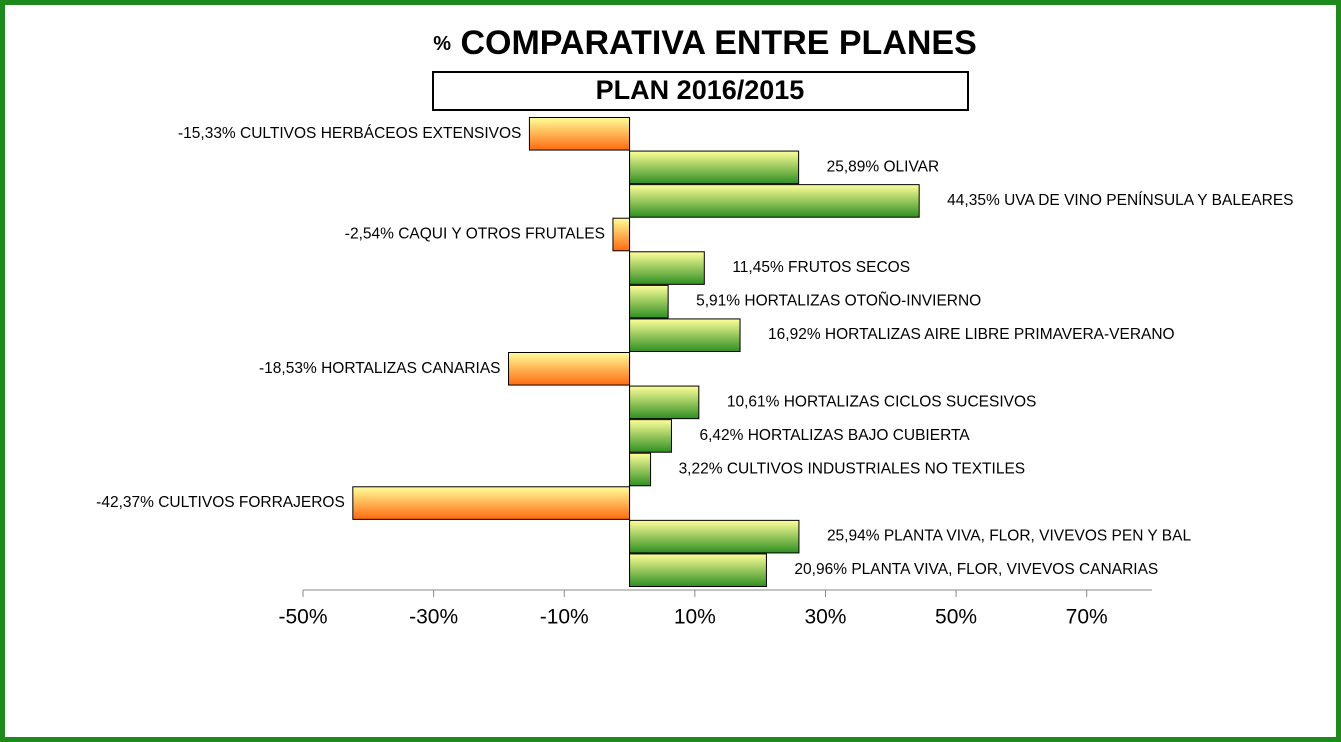 Image resolution: width=1341 pixels, height=742 pixels. What do you see at coordinates (380, 133) in the screenshot?
I see `category-label: CULTIVOS HERBÁCEOS EXTENSIVOS` at bounding box center [380, 133].